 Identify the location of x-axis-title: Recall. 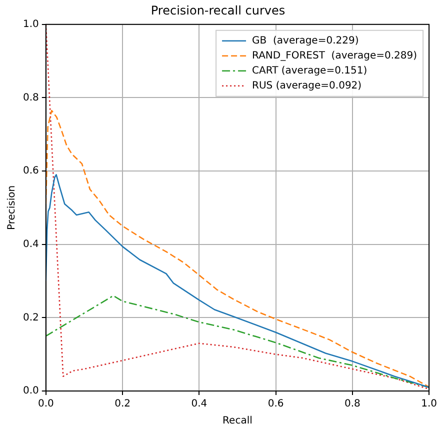
(237, 421).